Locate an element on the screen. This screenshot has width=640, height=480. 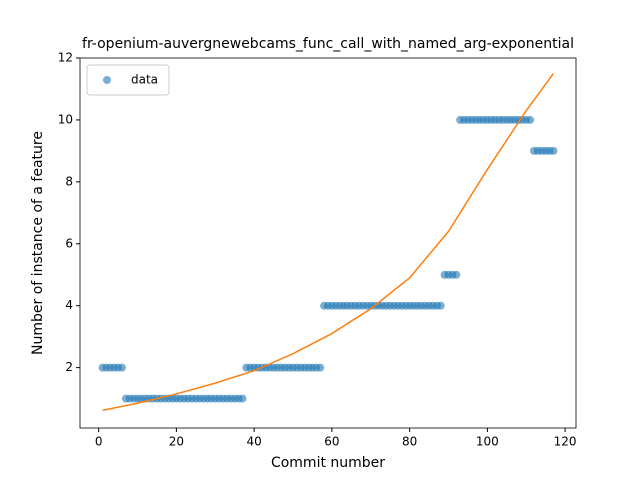
x-tick-label: 80 is located at coordinates (409, 442).